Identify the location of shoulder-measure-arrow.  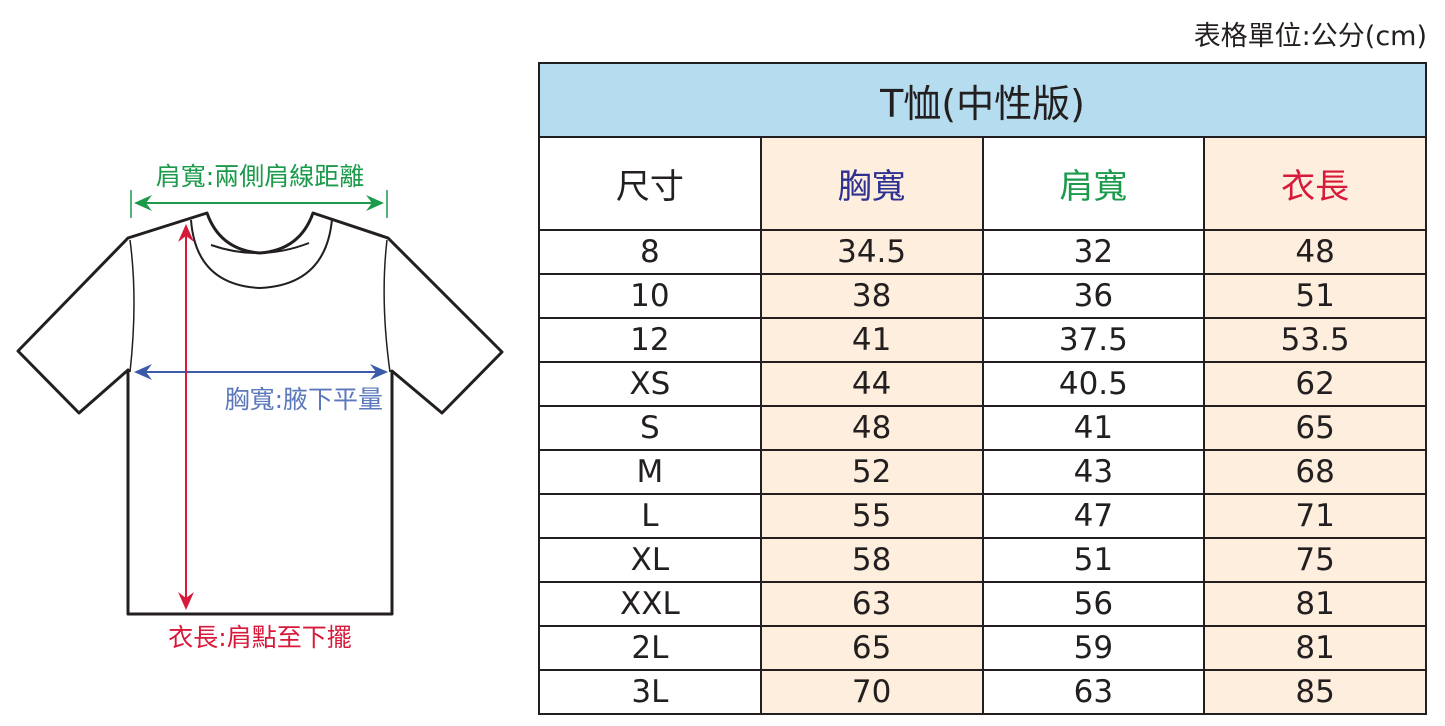
(259, 204).